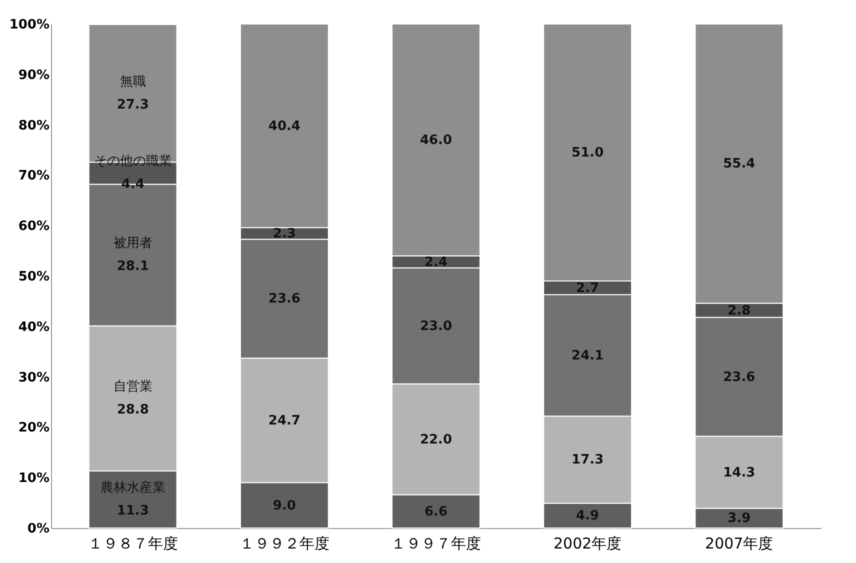 This screenshot has height=563, width=856. I want to click on data-label: 55.4, so click(739, 164).